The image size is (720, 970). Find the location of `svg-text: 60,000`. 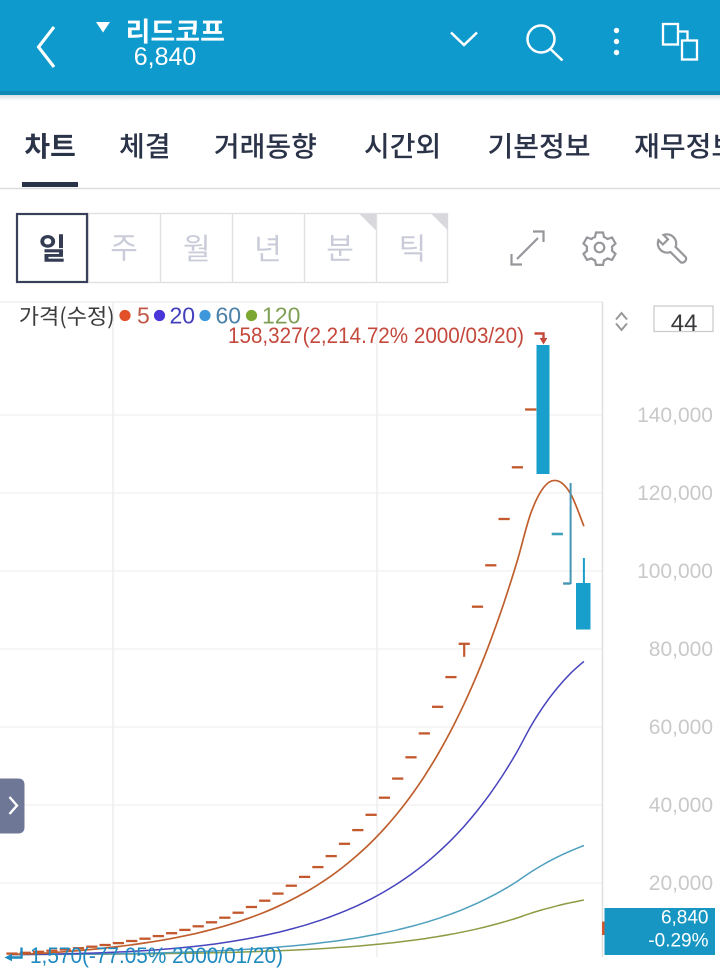

svg-text: 60,000 is located at coordinates (681, 727).